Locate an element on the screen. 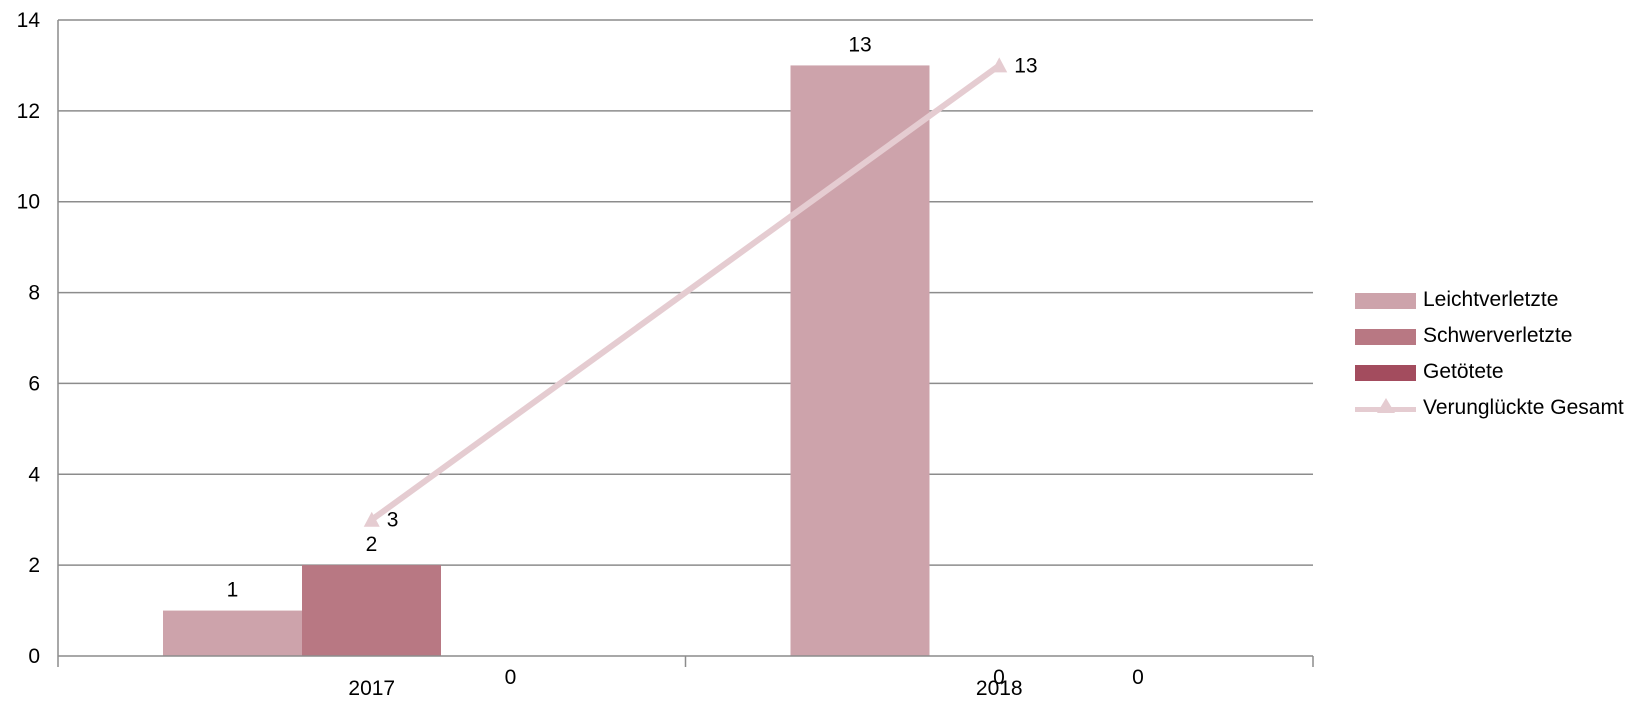 This screenshot has height=703, width=1652. y-tick-label: 14 is located at coordinates (29, 20).